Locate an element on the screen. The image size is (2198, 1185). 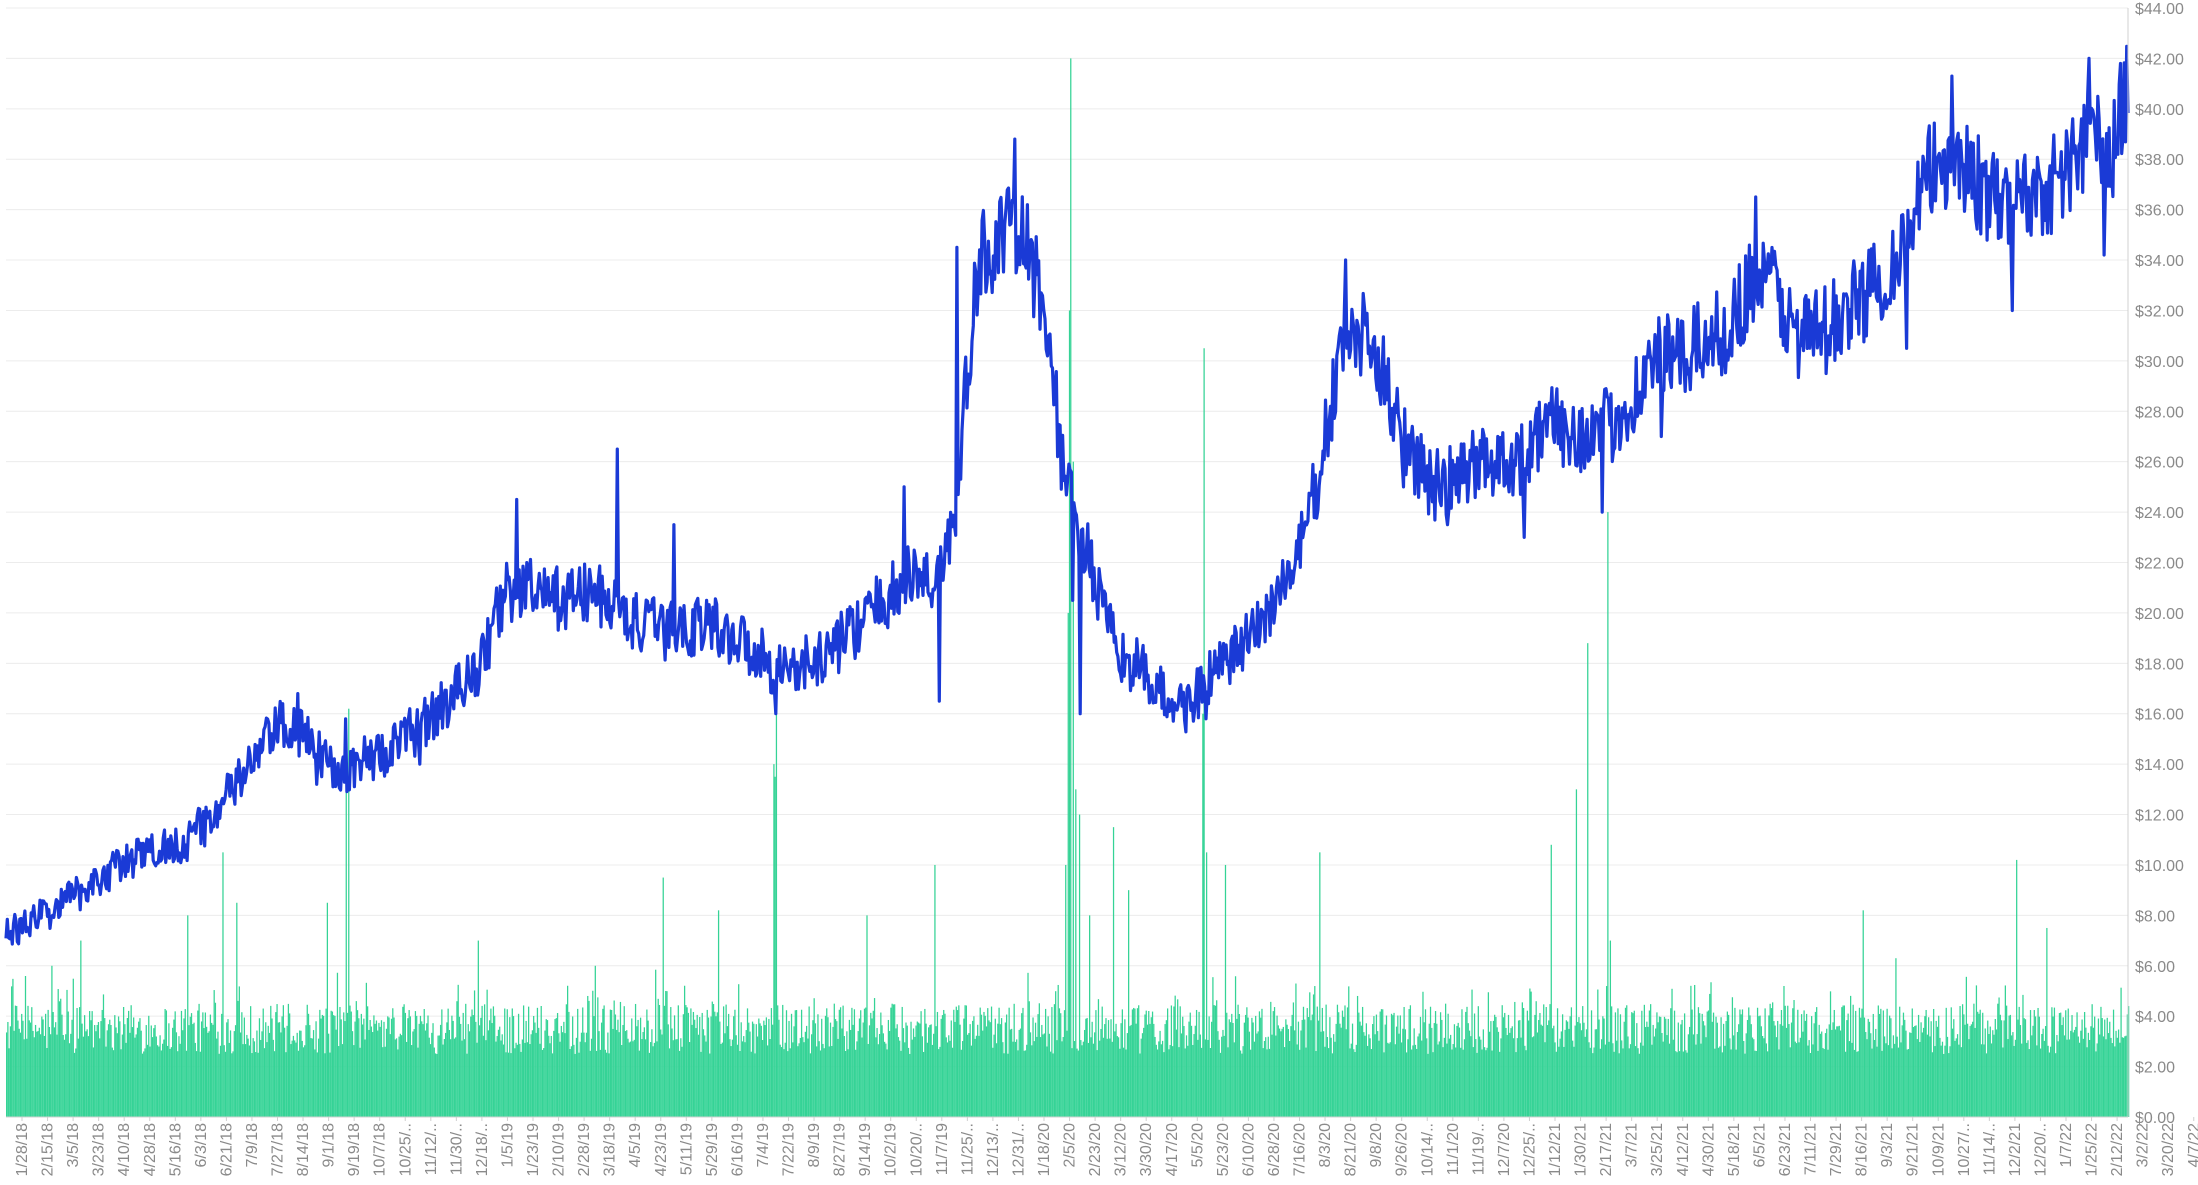
x-tick-label: 3/25/21 is located at coordinates (1657, 1149).